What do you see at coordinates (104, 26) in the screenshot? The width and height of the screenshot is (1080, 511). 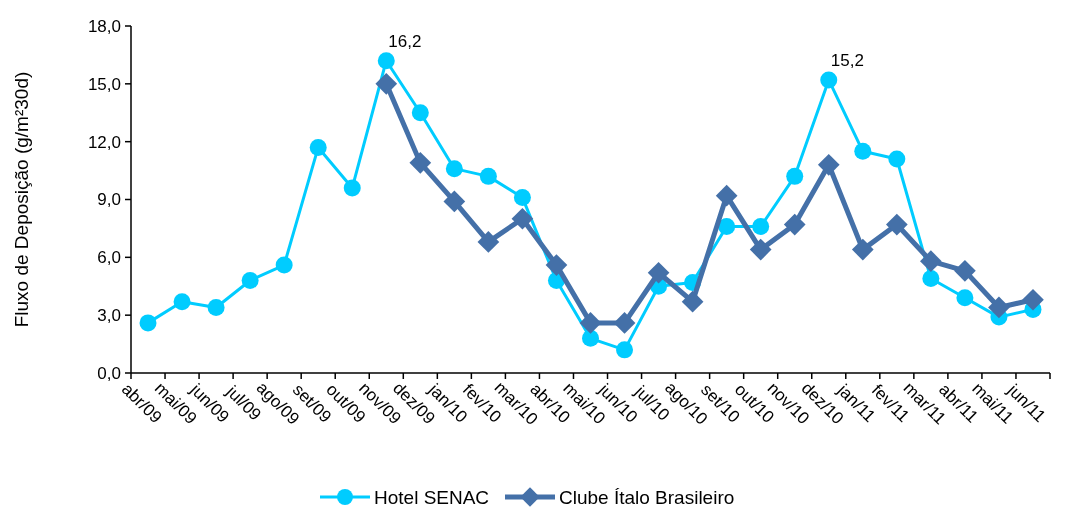 I see `y-tick-label: 18,0` at bounding box center [104, 26].